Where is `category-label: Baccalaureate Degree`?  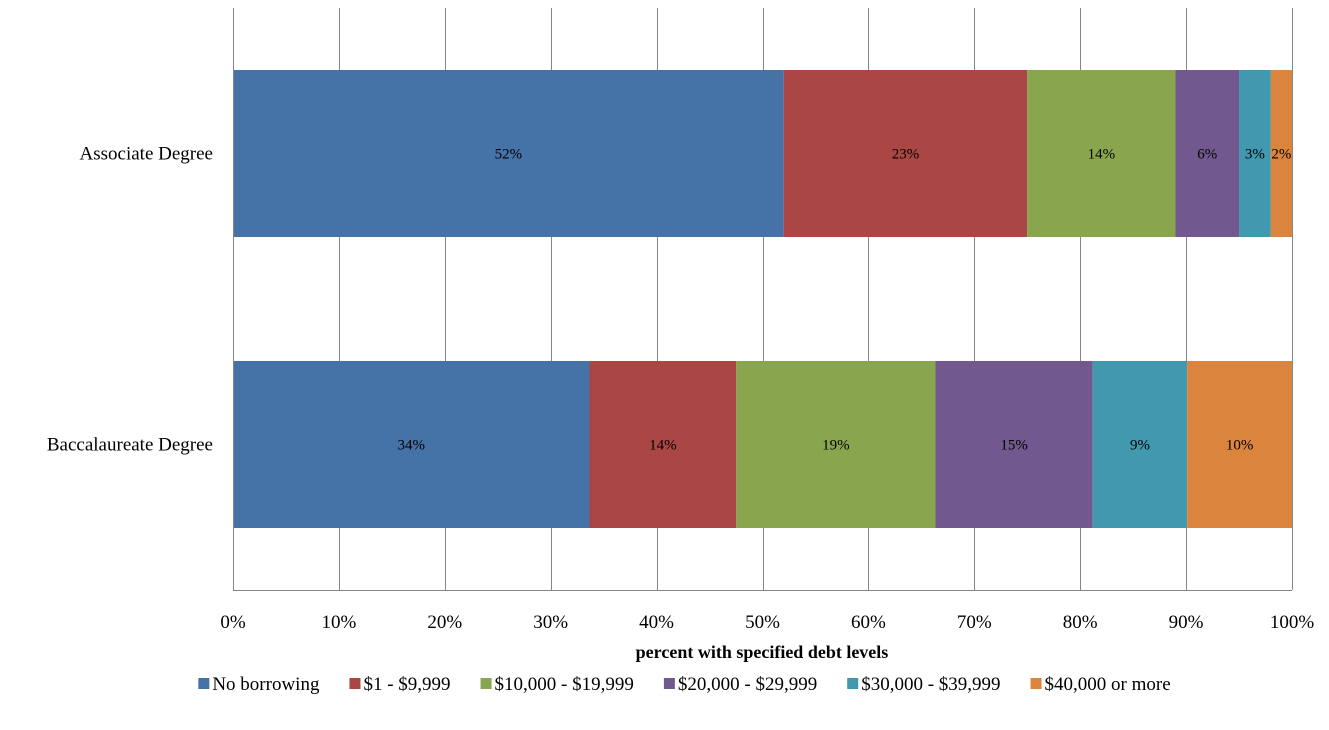 category-label: Baccalaureate Degree is located at coordinates (130, 445).